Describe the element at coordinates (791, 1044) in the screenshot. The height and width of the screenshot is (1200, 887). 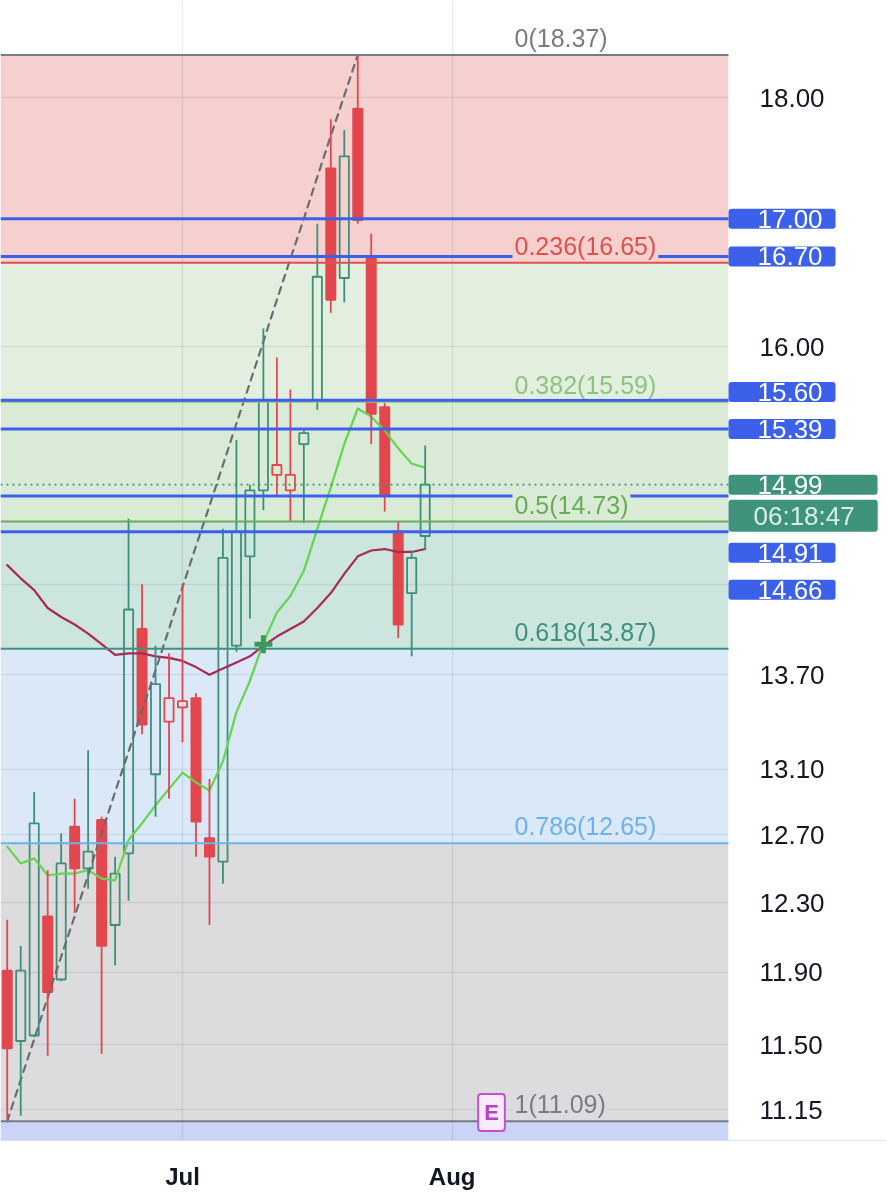
I see `y-tick-label: 11.50` at that location.